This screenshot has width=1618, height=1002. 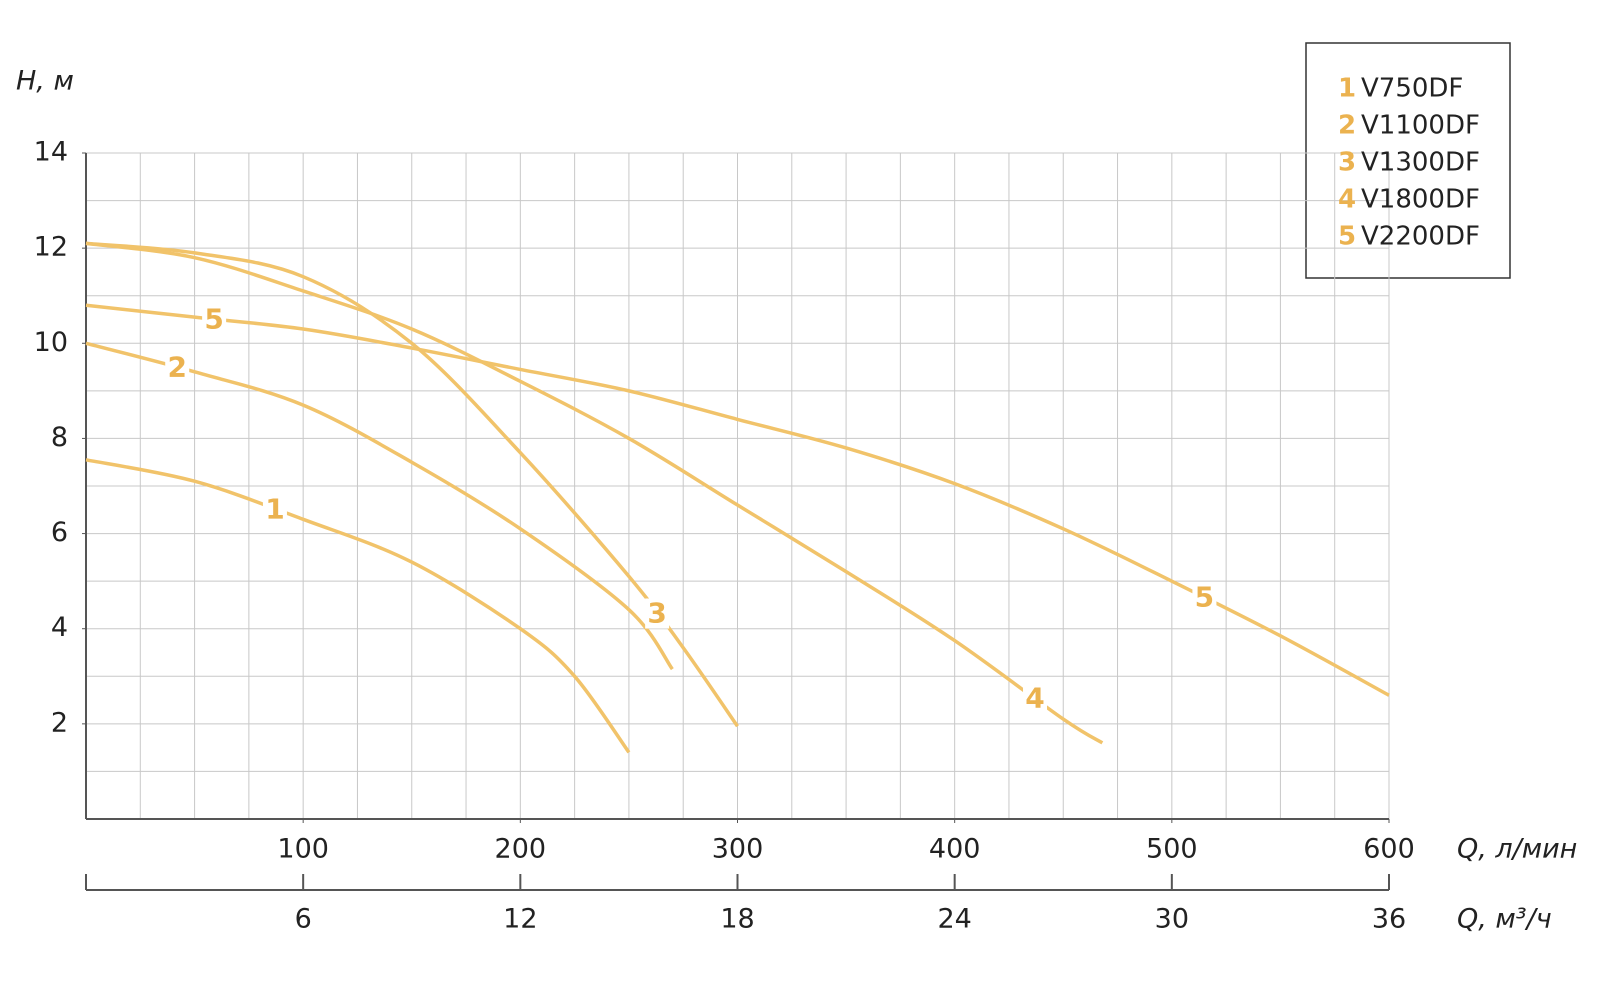 I want to click on legend-number: 4, so click(x=1347, y=200).